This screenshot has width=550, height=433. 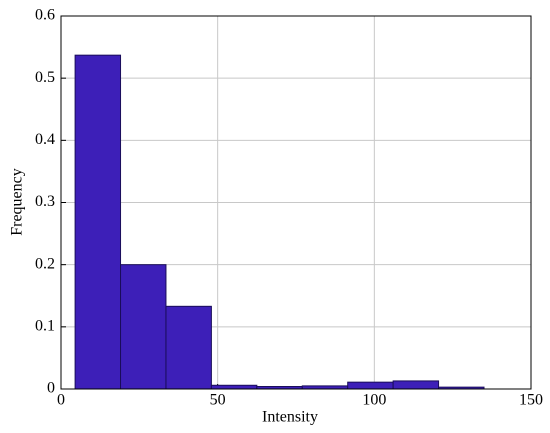 What do you see at coordinates (17, 202) in the screenshot?
I see `y-axis-label: Frequency` at bounding box center [17, 202].